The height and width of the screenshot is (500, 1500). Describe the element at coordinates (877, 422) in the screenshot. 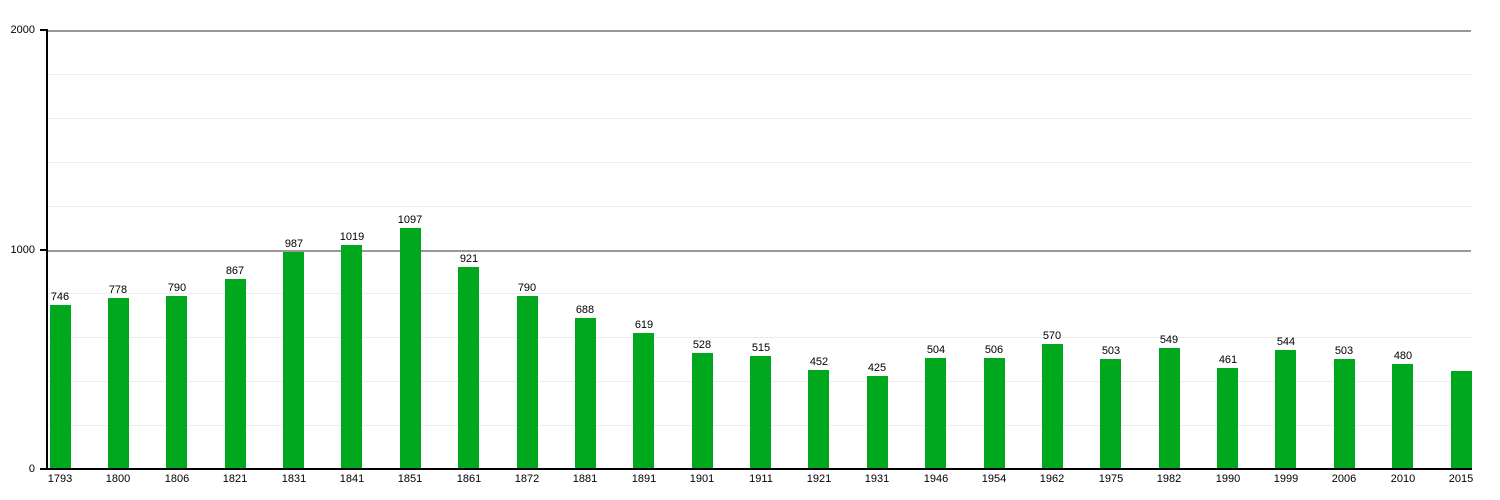

I see `bar-1931` at that location.